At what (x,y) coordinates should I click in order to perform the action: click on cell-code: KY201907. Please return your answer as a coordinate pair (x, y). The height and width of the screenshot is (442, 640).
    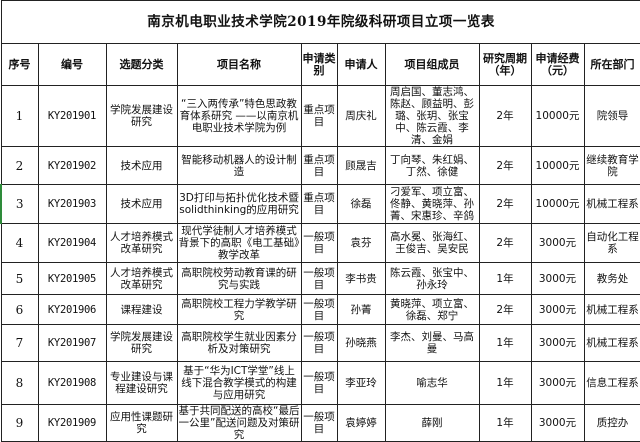
    Looking at the image, I should click on (72, 343).